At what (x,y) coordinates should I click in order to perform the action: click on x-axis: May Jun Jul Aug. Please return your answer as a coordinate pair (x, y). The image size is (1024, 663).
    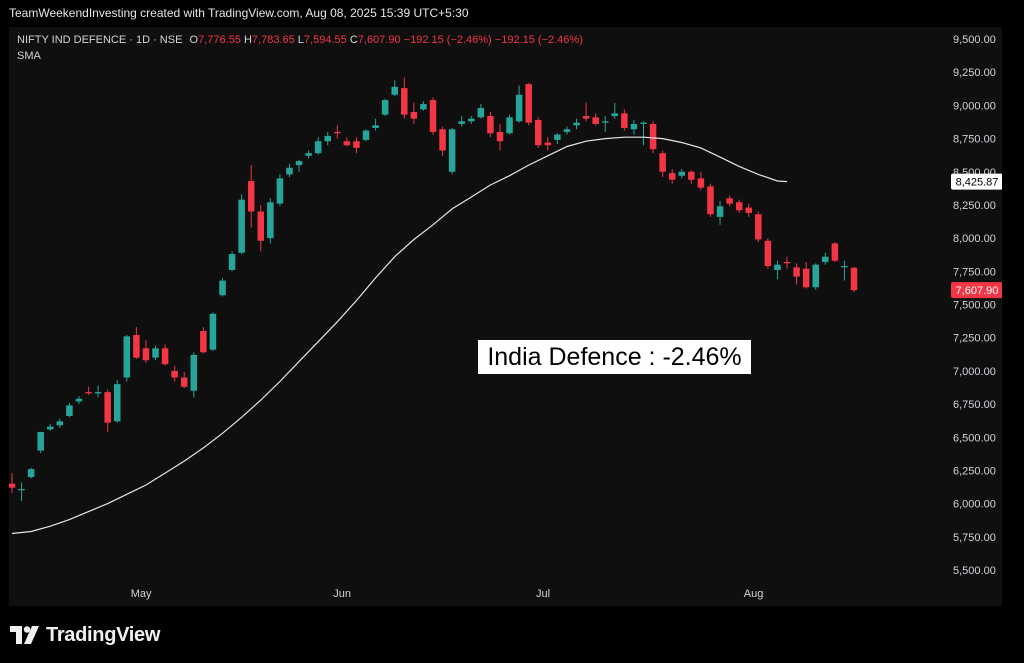
    Looking at the image, I should click on (447, 594).